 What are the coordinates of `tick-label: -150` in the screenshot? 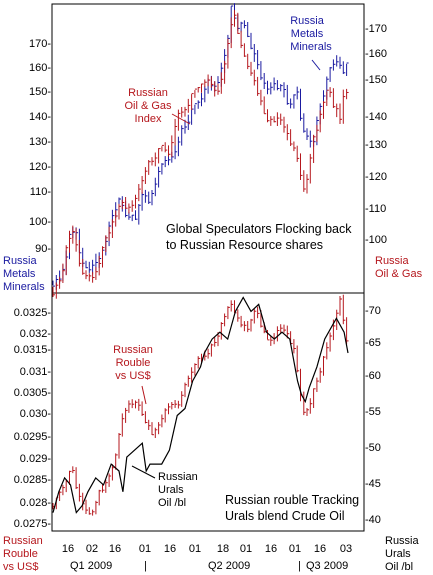 It's located at (376, 80).